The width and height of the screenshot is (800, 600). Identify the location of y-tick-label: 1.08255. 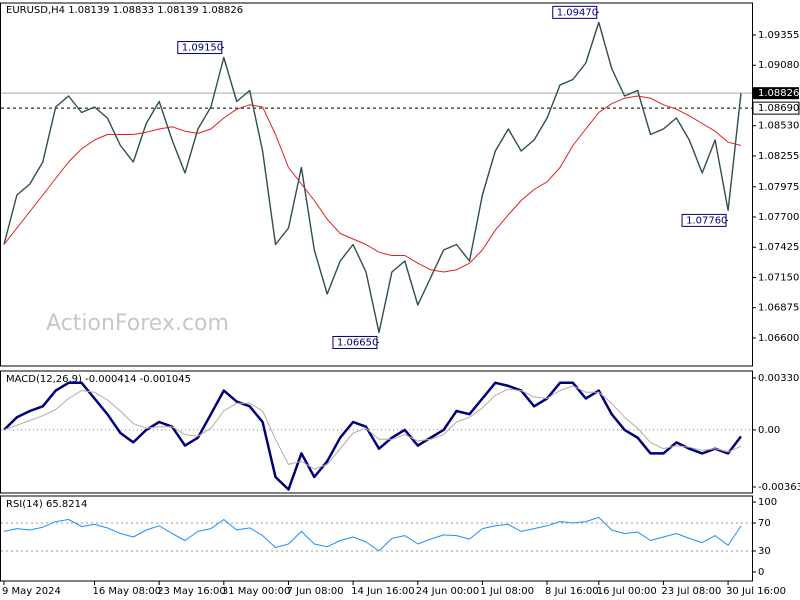
(778, 156).